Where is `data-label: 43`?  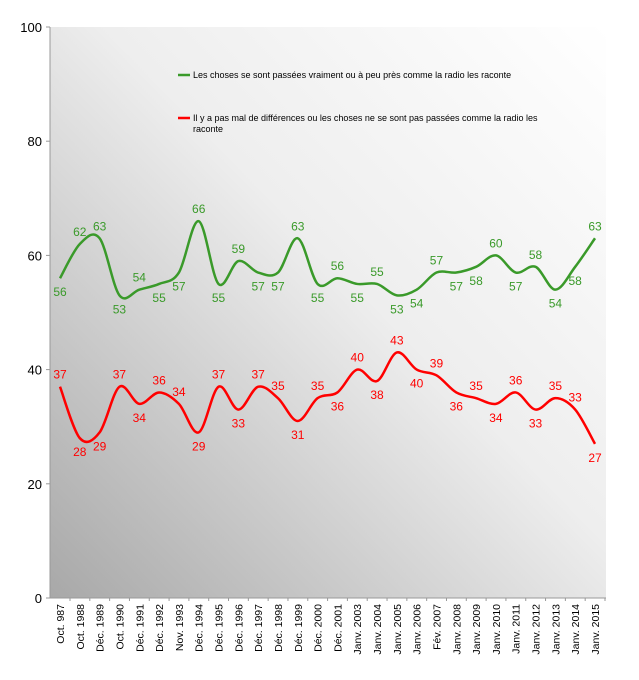 data-label: 43 is located at coordinates (397, 340).